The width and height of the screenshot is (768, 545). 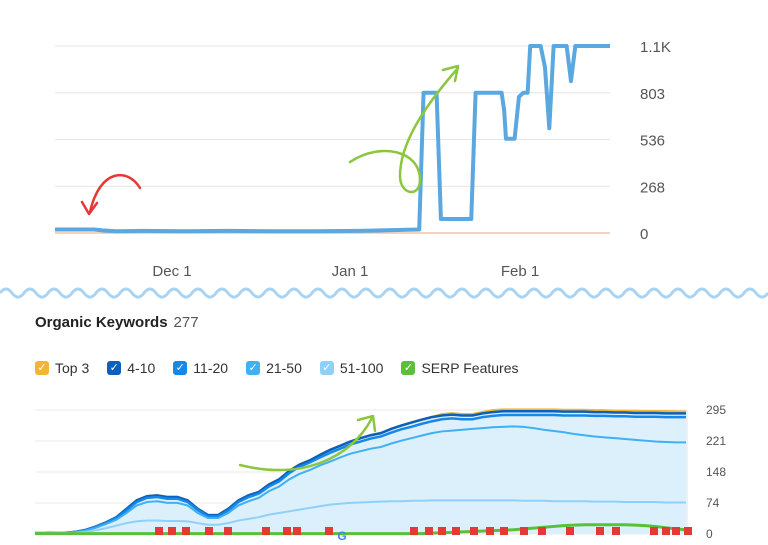 I want to click on legend-label: 4-10, so click(x=141, y=368).